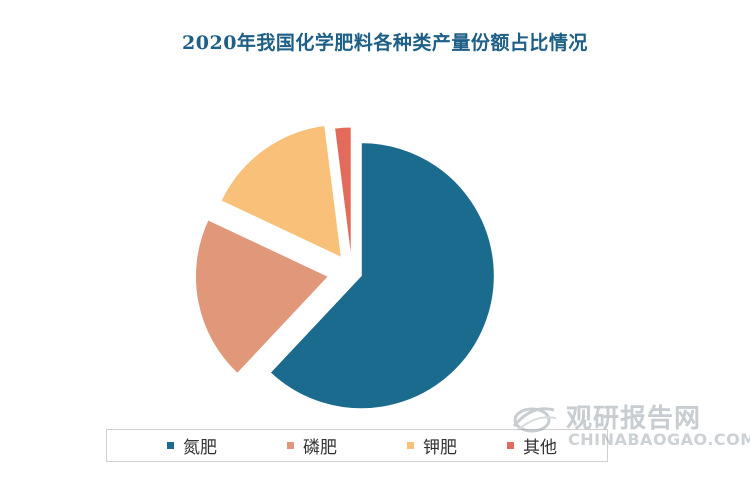 This screenshot has width=750, height=500. I want to click on legend-swatch-other, so click(510, 445).